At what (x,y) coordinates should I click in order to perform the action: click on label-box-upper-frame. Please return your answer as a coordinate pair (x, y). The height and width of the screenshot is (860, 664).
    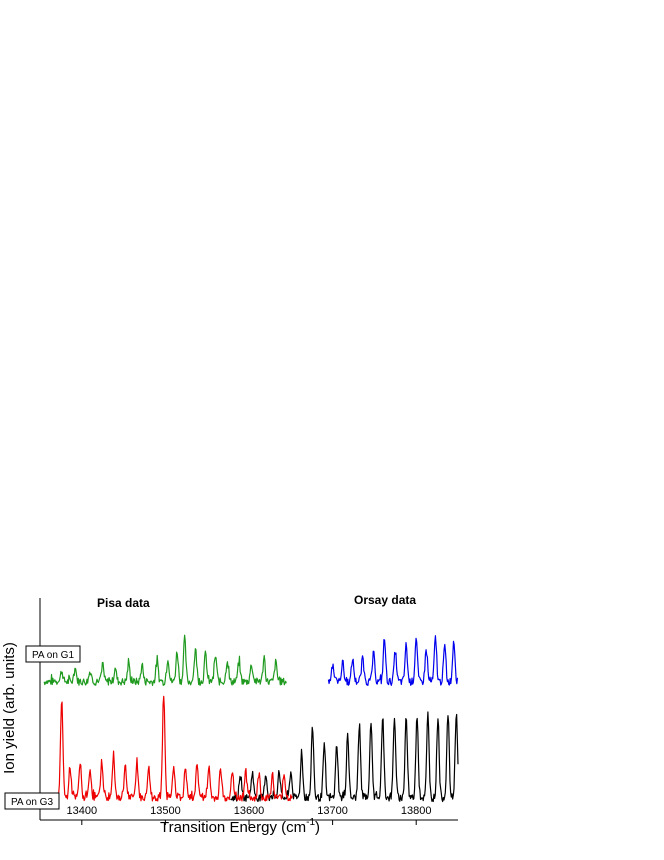
    Looking at the image, I should click on (53, 654).